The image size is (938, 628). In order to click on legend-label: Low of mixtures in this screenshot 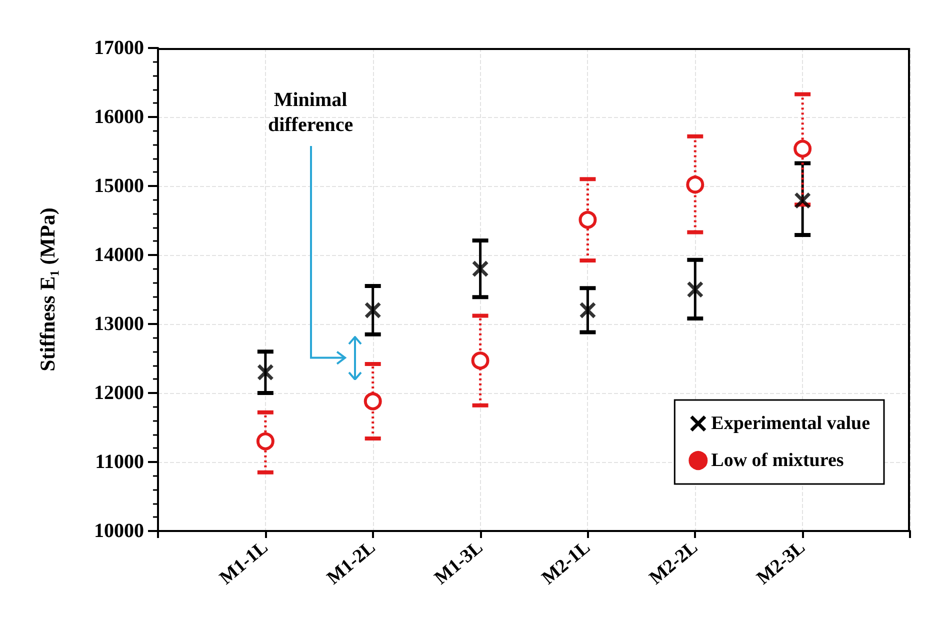, I will do `click(777, 460)`.